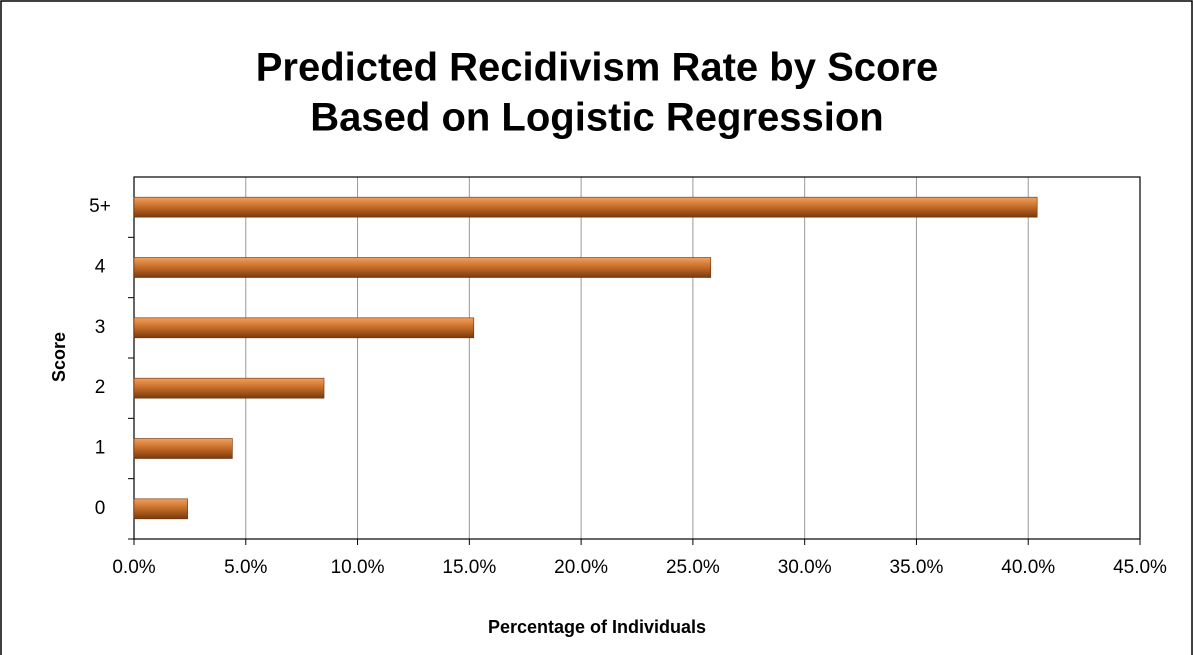 Image resolution: width=1193 pixels, height=655 pixels. Describe the element at coordinates (917, 567) in the screenshot. I see `x-tick-label: 35.0%` at that location.